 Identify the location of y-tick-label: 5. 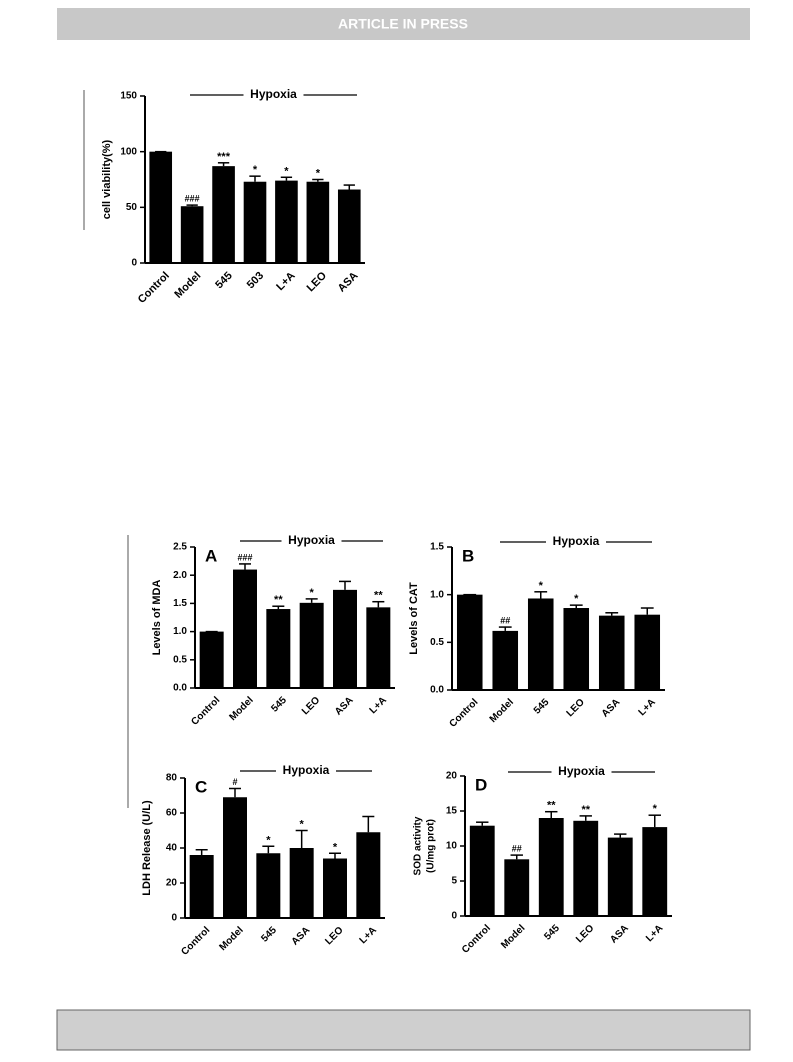
(454, 881).